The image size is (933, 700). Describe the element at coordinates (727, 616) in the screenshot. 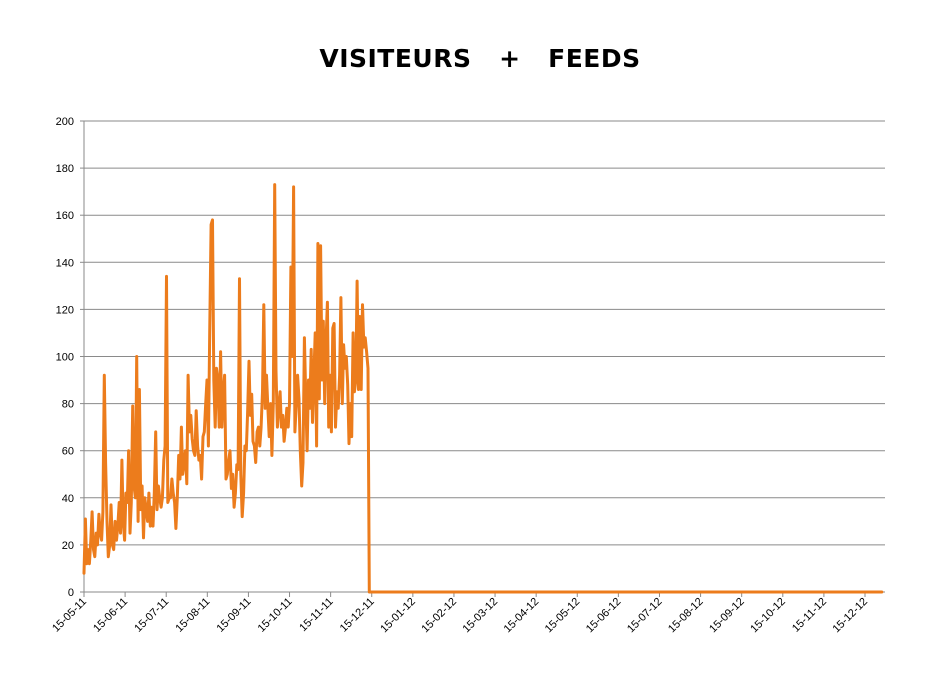

I see `x-tick-label: 15-09-12` at that location.